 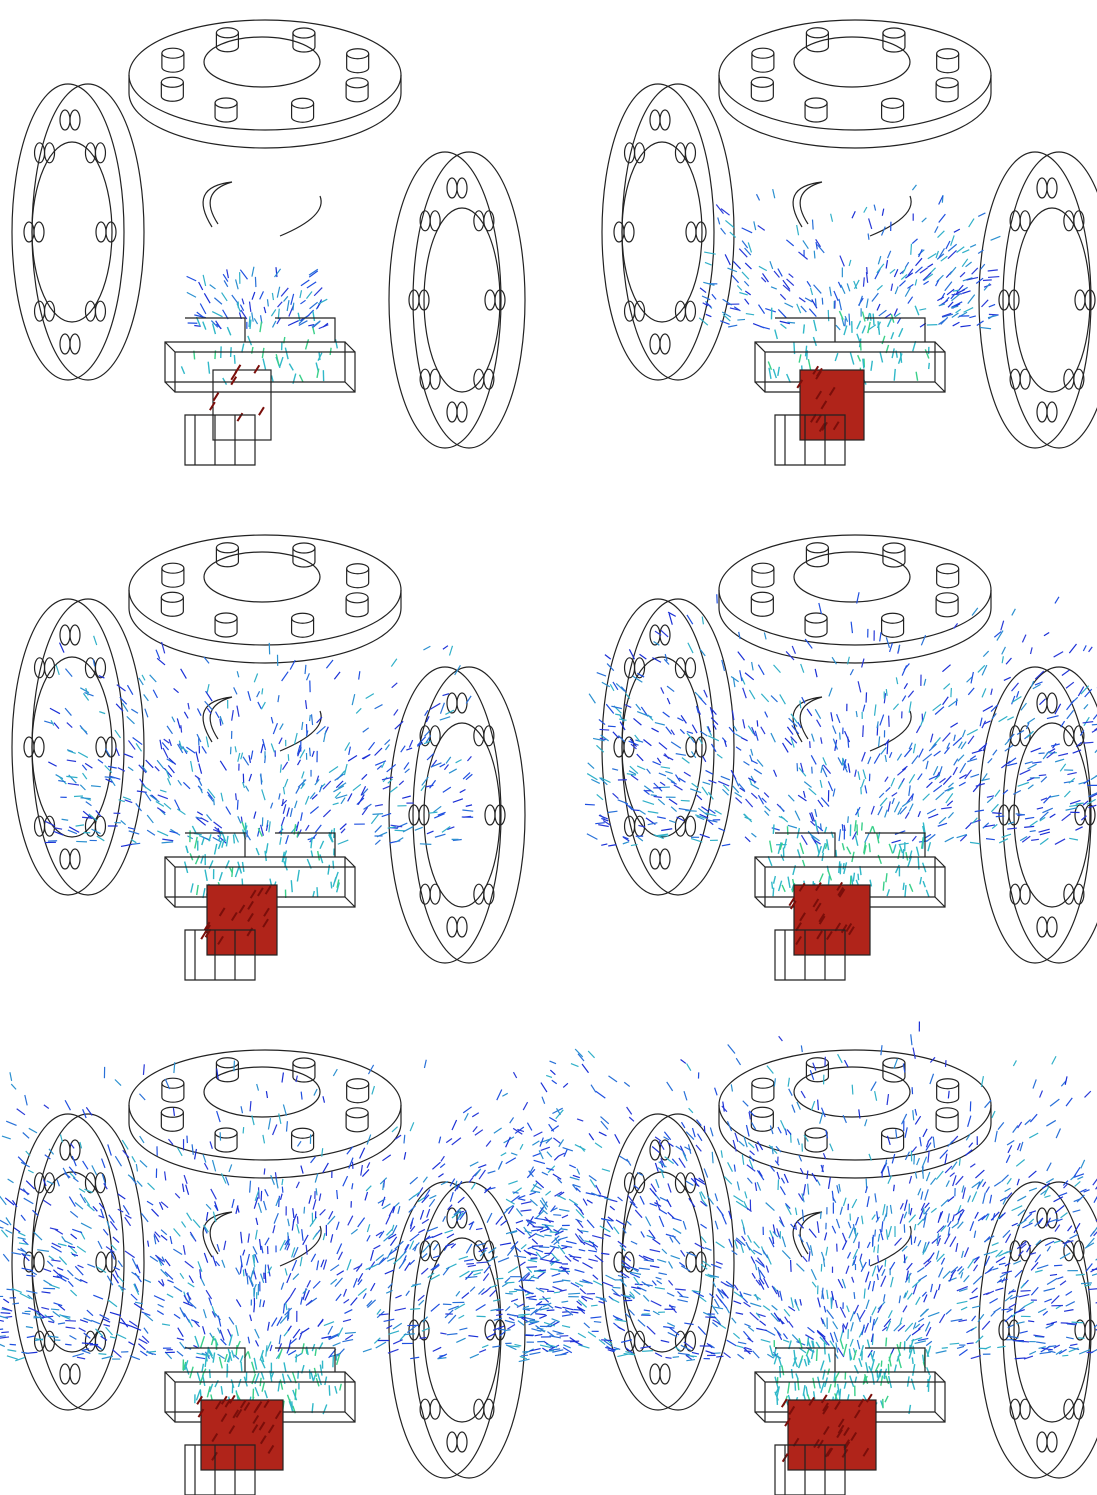 I want to click on flange, so click(x=1035, y=815).